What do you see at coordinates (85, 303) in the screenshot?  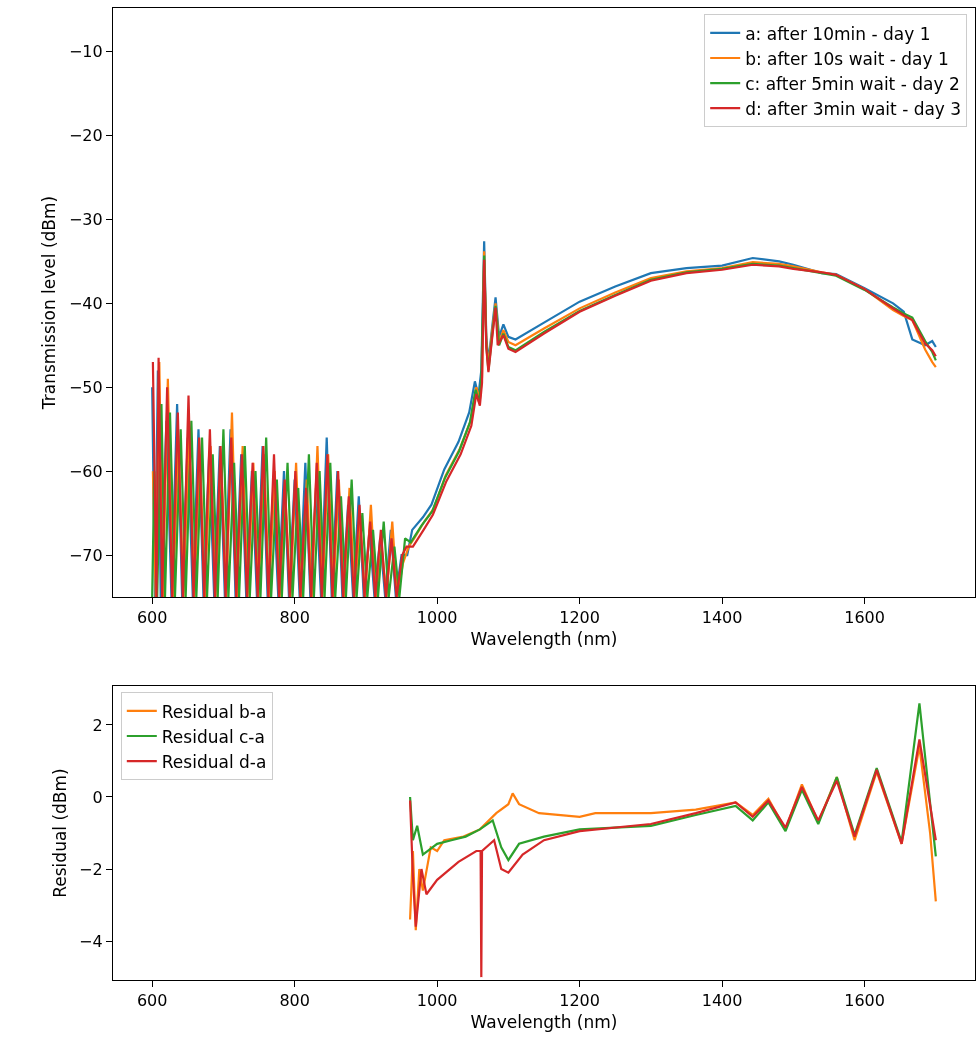 I see `y-tick-label: −40` at bounding box center [85, 303].